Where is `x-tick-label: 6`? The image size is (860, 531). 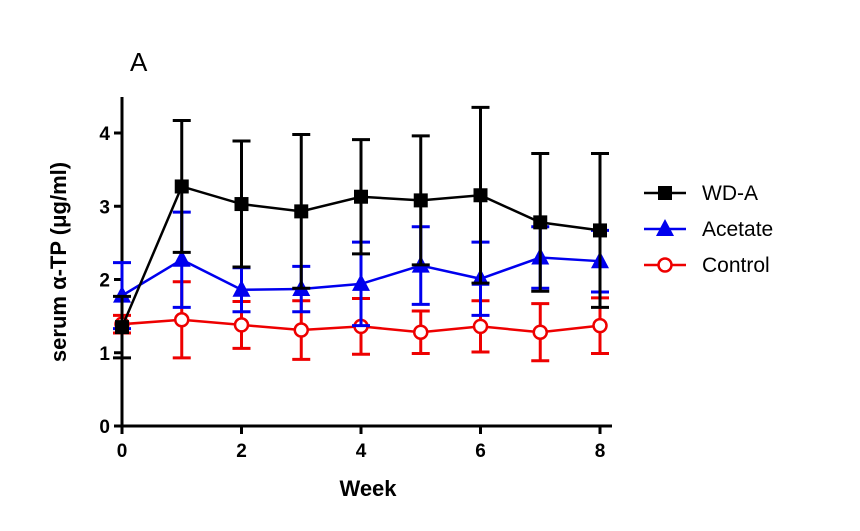 x-tick-label: 6 is located at coordinates (480, 451).